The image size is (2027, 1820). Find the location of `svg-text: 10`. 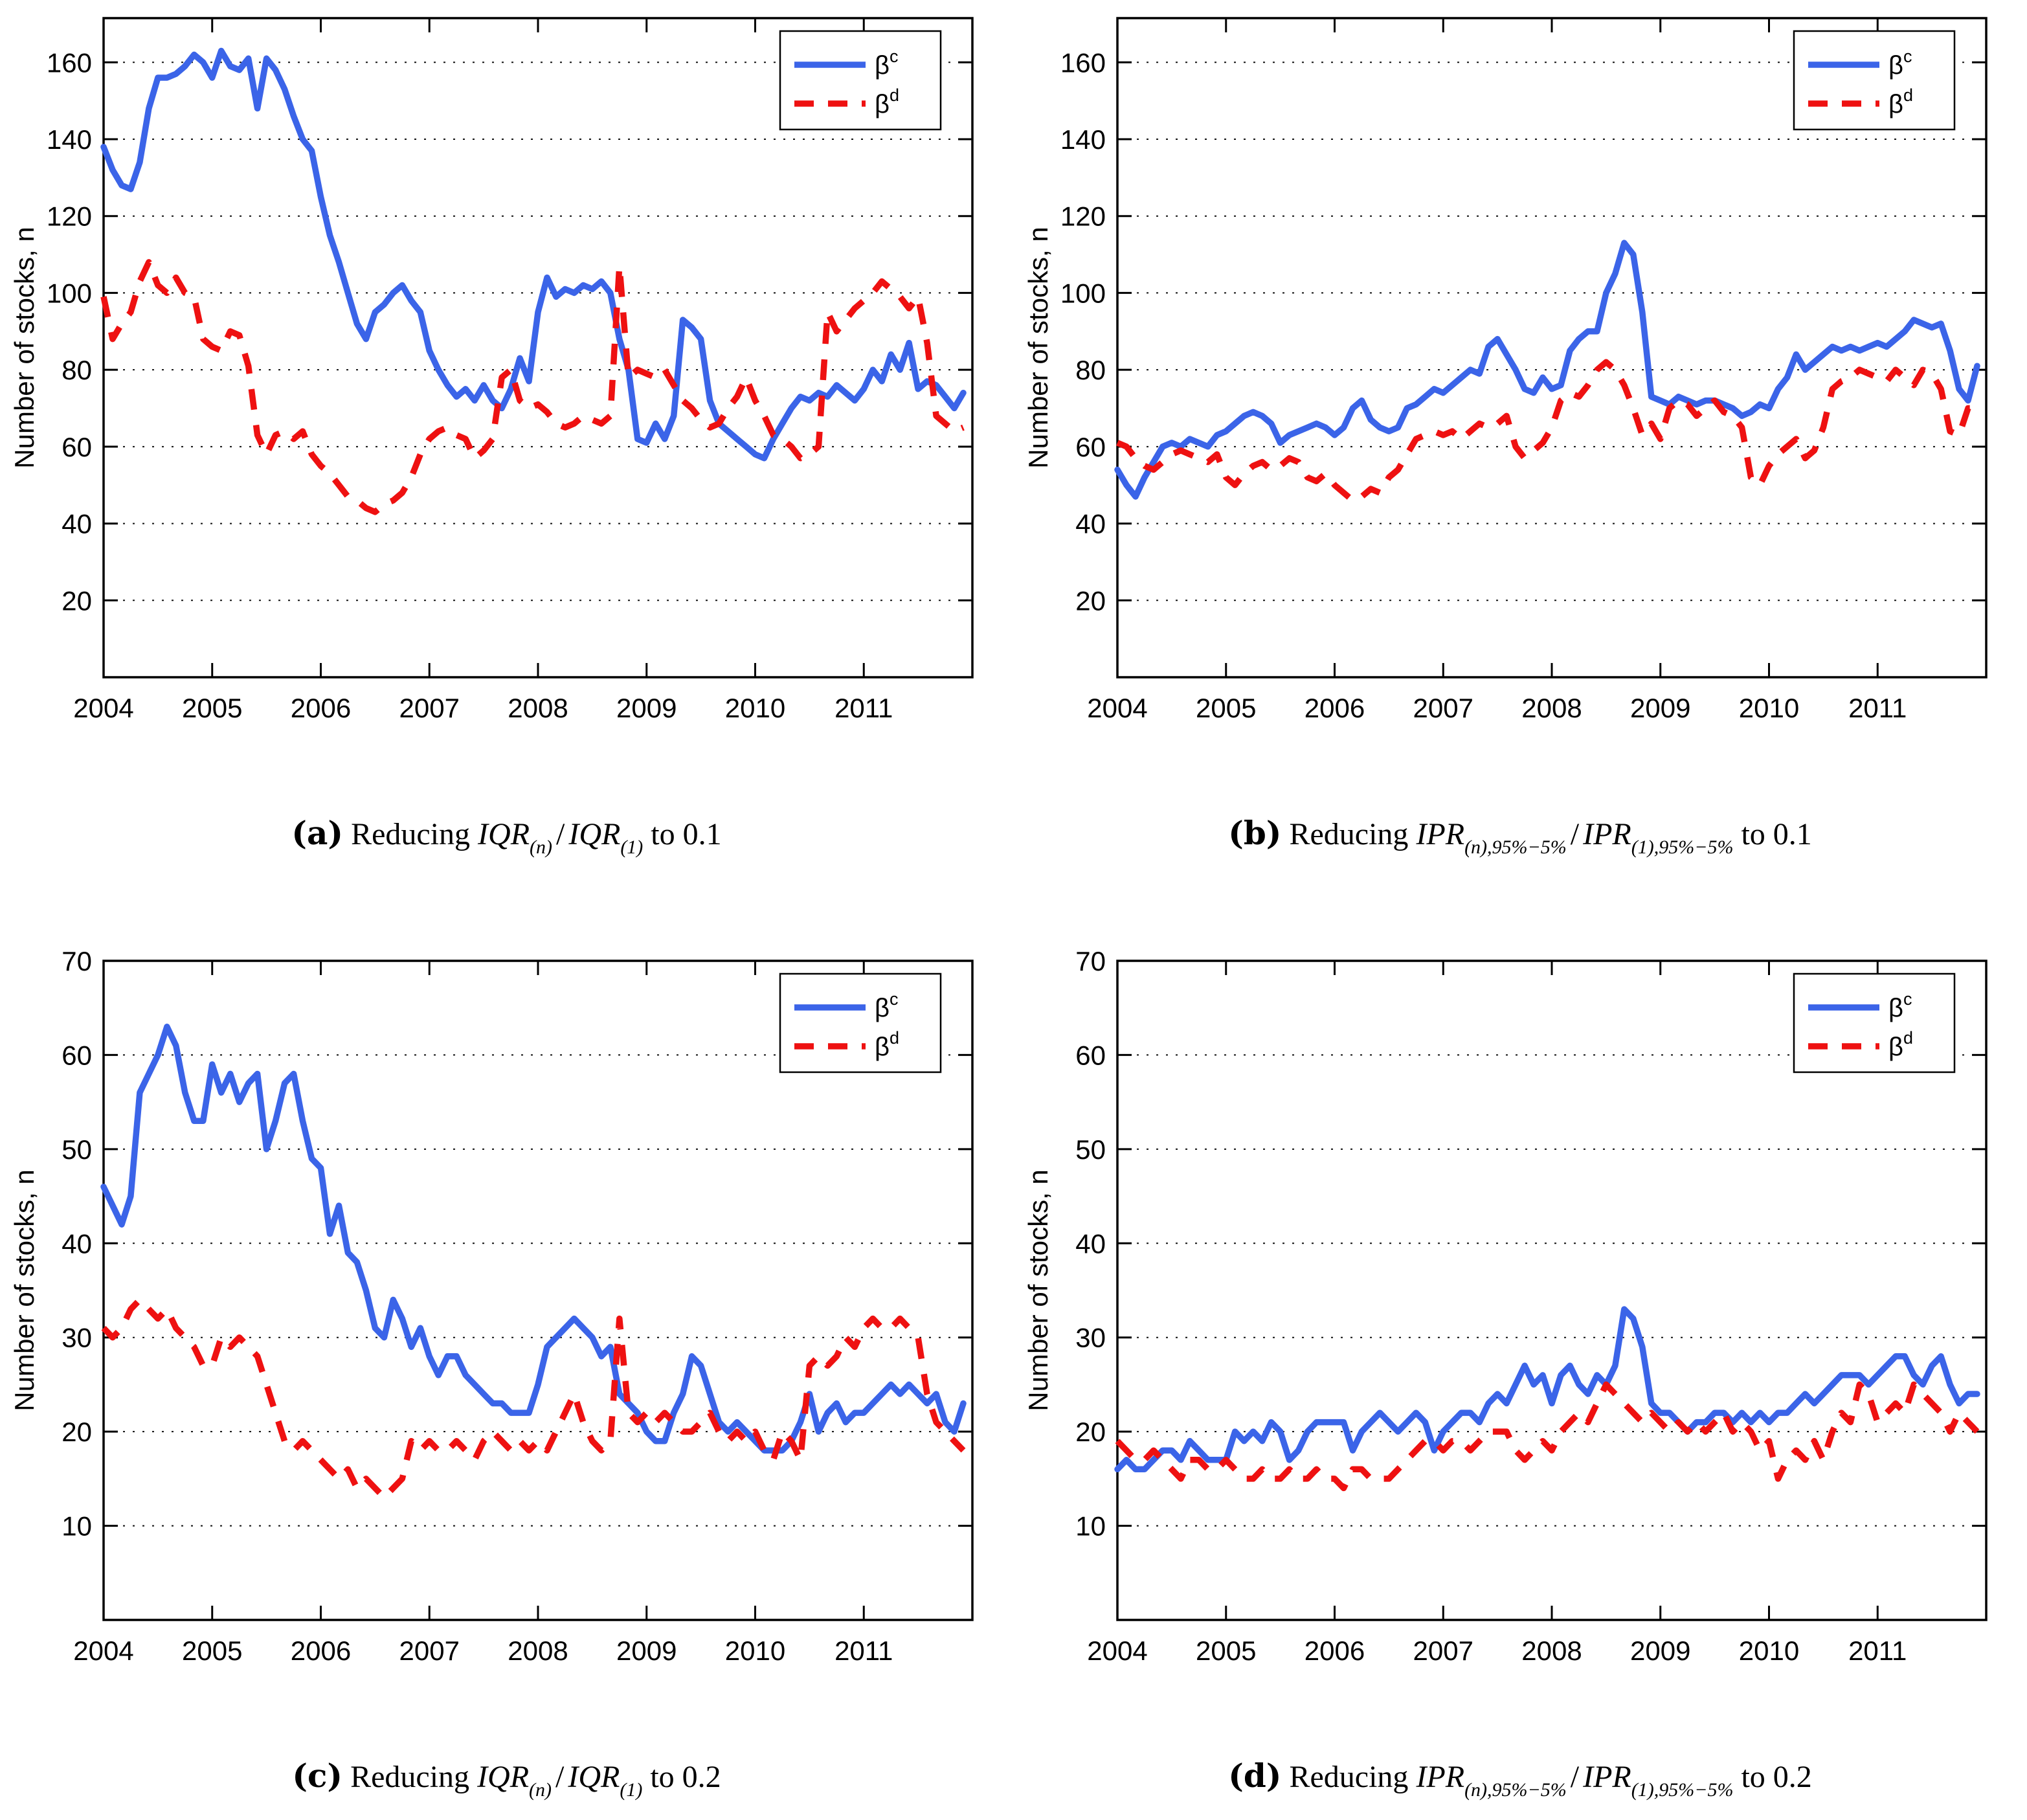

svg-text: 10 is located at coordinates (1090, 1526).